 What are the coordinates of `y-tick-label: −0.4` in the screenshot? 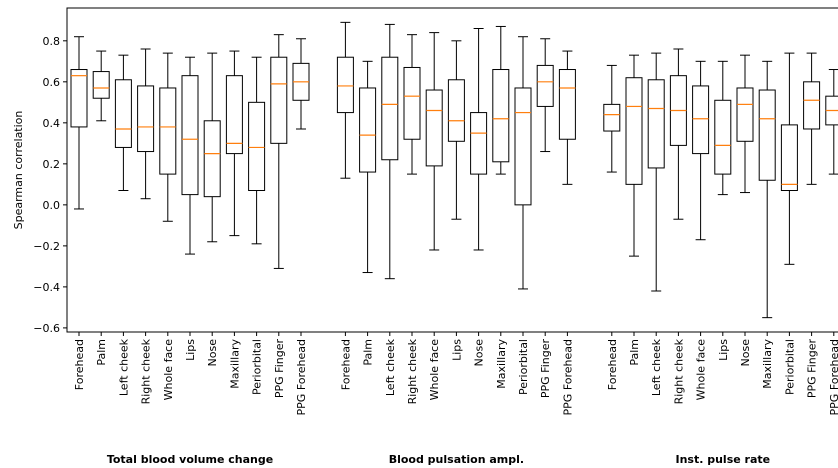 It's located at (46, 287).